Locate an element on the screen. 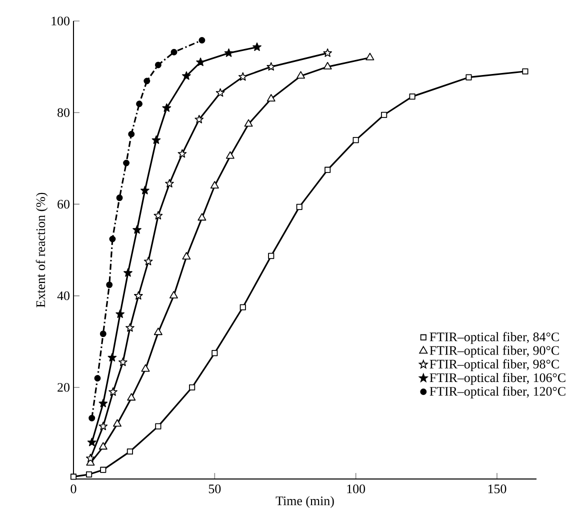 Image resolution: width=569 pixels, height=522 pixels. y-tick-label: 80 is located at coordinates (64, 112).